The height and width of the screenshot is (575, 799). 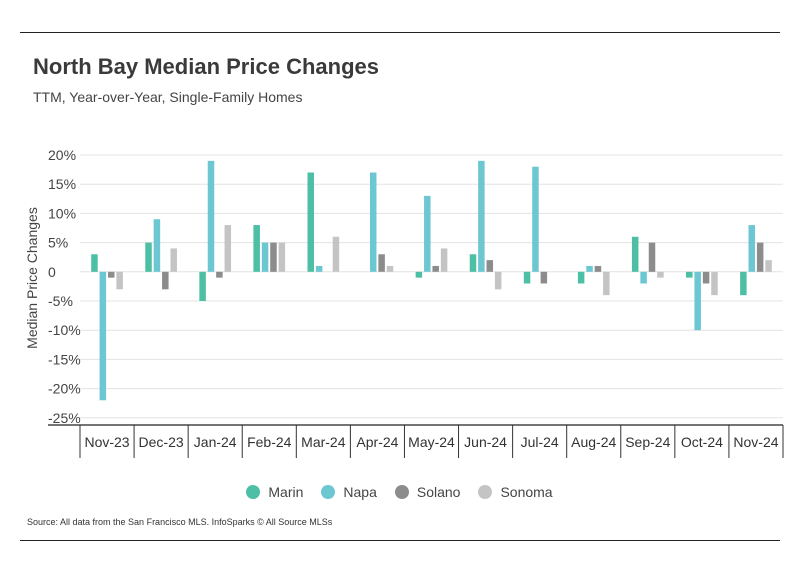 What do you see at coordinates (161, 442) in the screenshot?
I see `x-tick-label: Dec-23` at bounding box center [161, 442].